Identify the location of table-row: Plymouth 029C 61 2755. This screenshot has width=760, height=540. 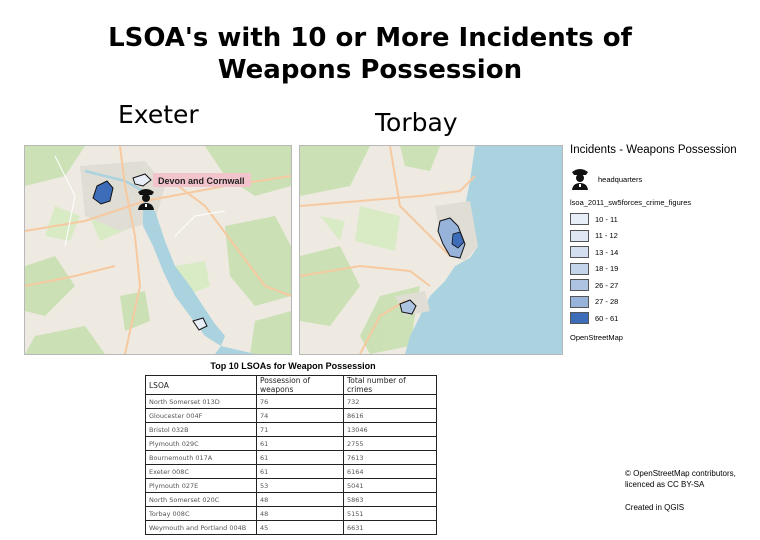
(291, 443).